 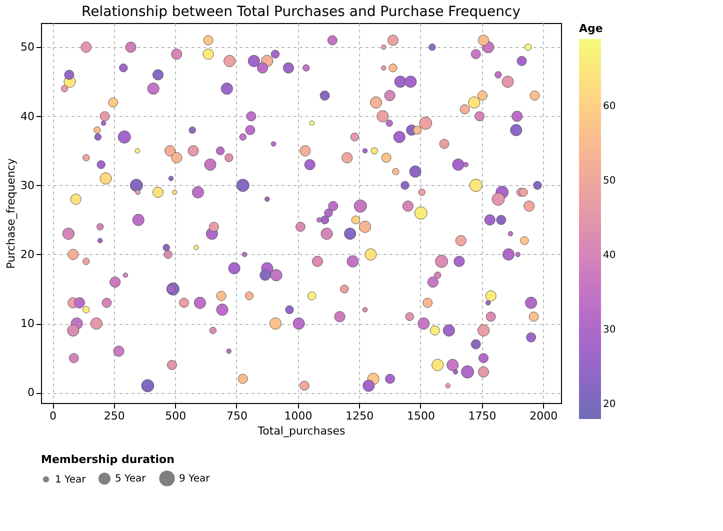 I want to click on legend-label: 9 Year, so click(x=195, y=478).